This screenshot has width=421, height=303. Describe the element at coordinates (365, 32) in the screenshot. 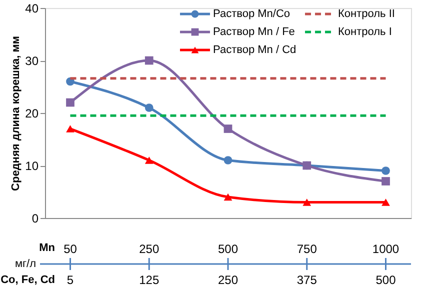

I see `legend-label: Контроль I` at that location.